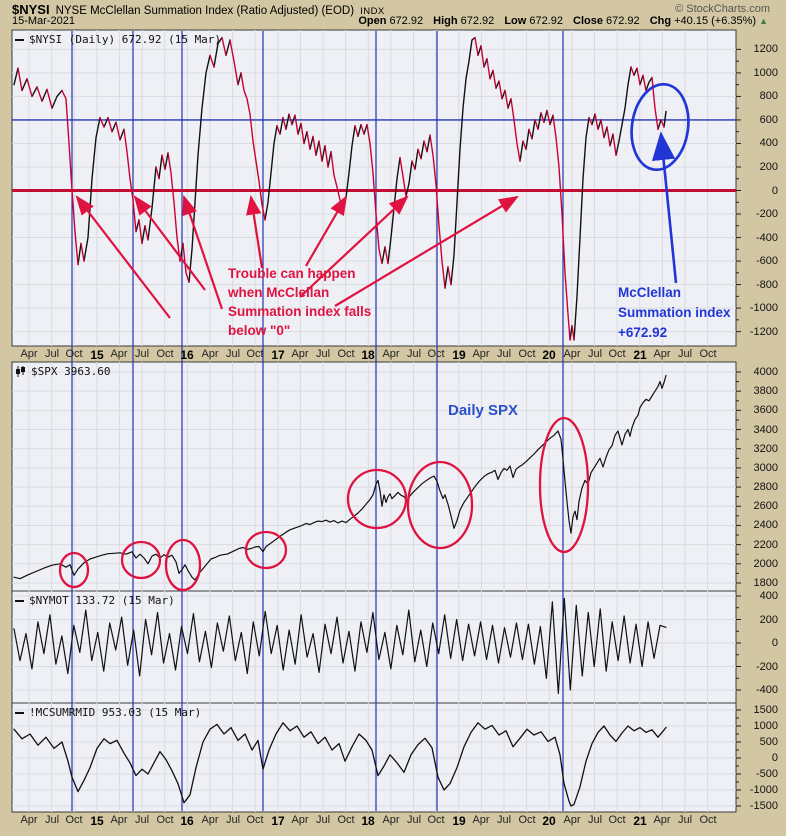 The height and width of the screenshot is (836, 786). What do you see at coordinates (650, 292) in the screenshot?
I see `mcclellan-line: McClellan` at bounding box center [650, 292].